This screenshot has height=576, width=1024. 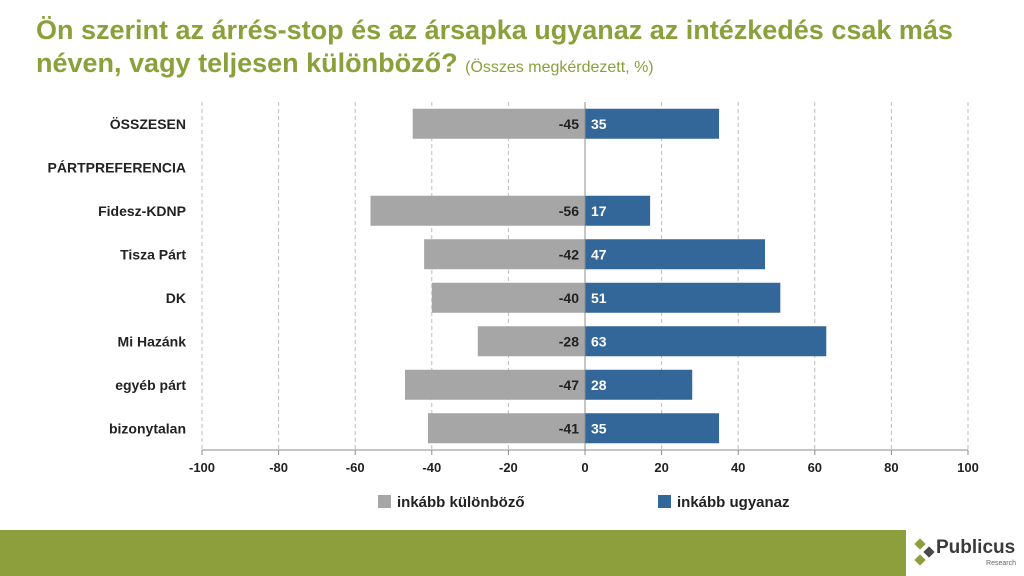 What do you see at coordinates (599, 254) in the screenshot?
I see `data-label-positive-3: 47` at bounding box center [599, 254].